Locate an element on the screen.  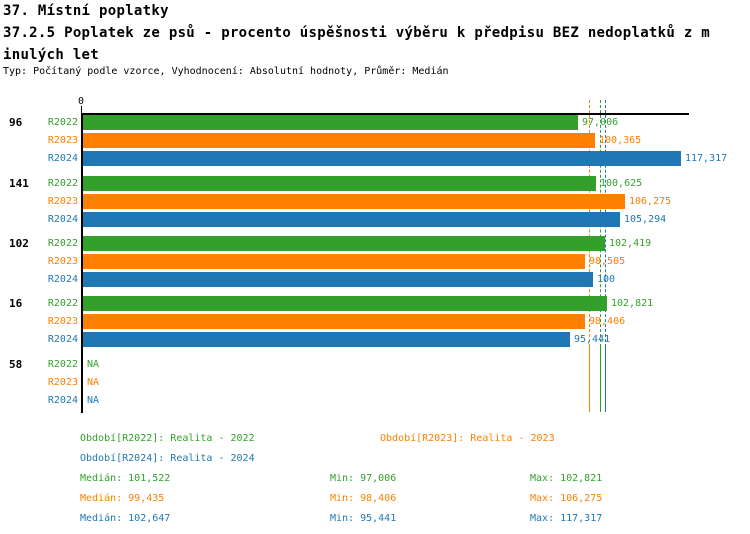
group-label: 16 is located at coordinates (16, 303).